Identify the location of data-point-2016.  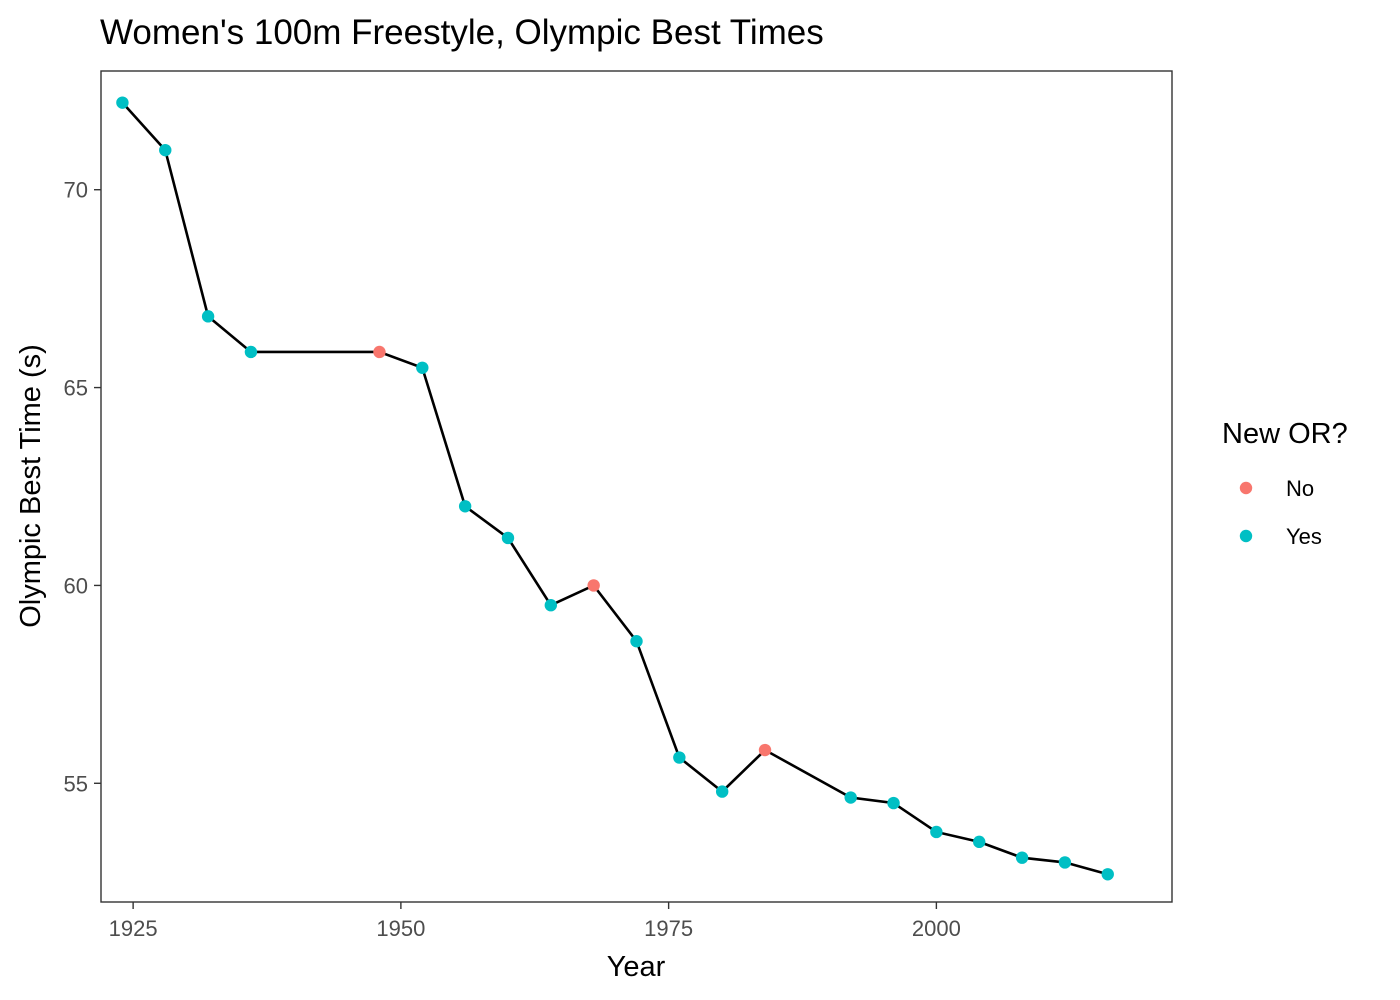
(1107, 874).